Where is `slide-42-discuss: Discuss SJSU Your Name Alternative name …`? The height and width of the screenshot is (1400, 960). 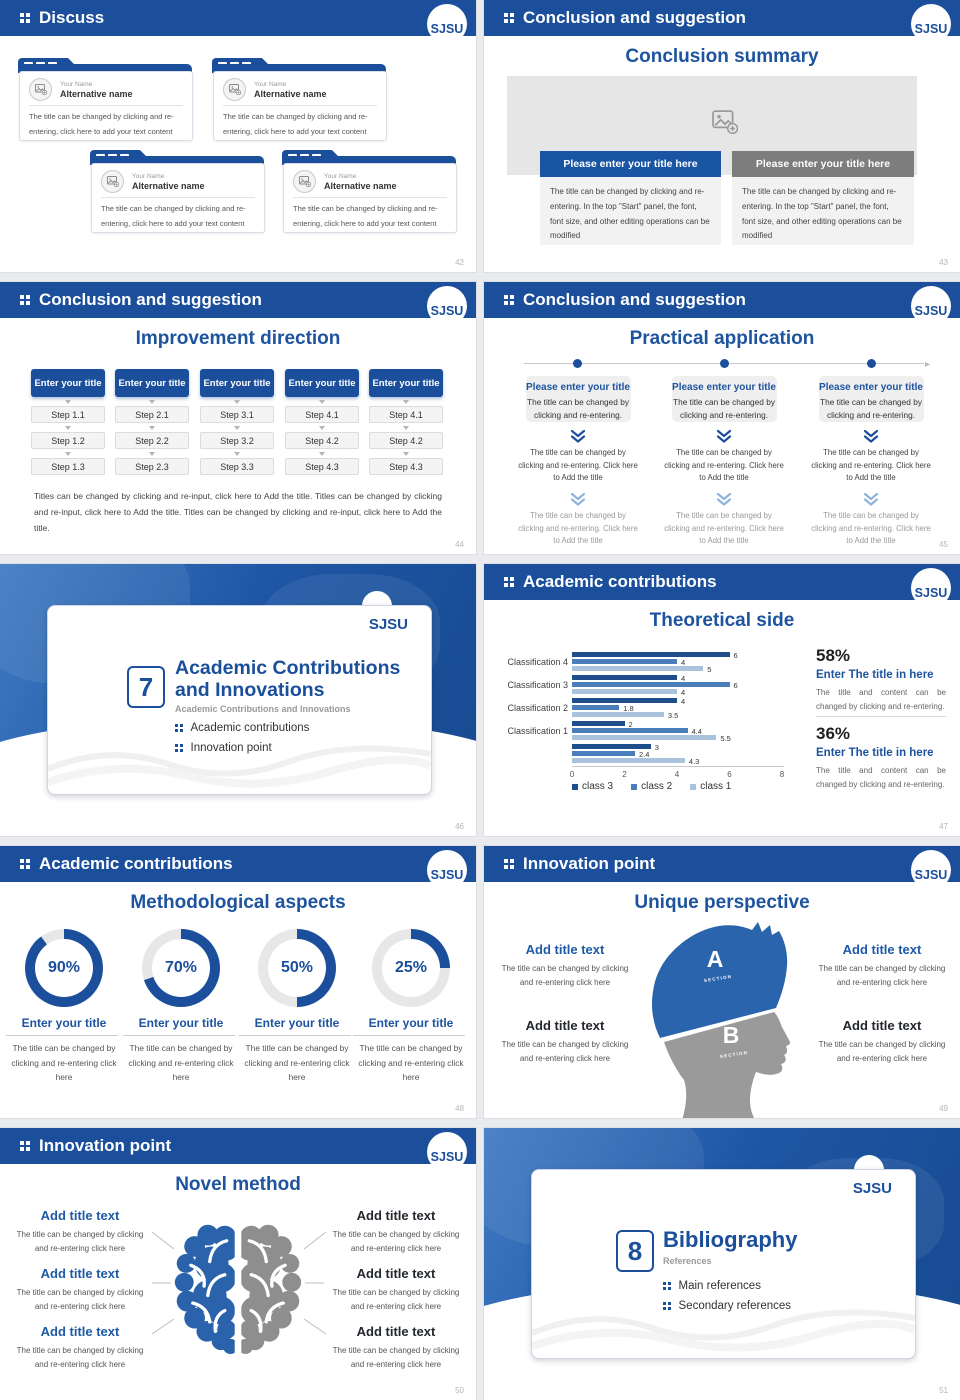 slide-42-discuss: Discuss SJSU Your Name Alternative name … is located at coordinates (238, 136).